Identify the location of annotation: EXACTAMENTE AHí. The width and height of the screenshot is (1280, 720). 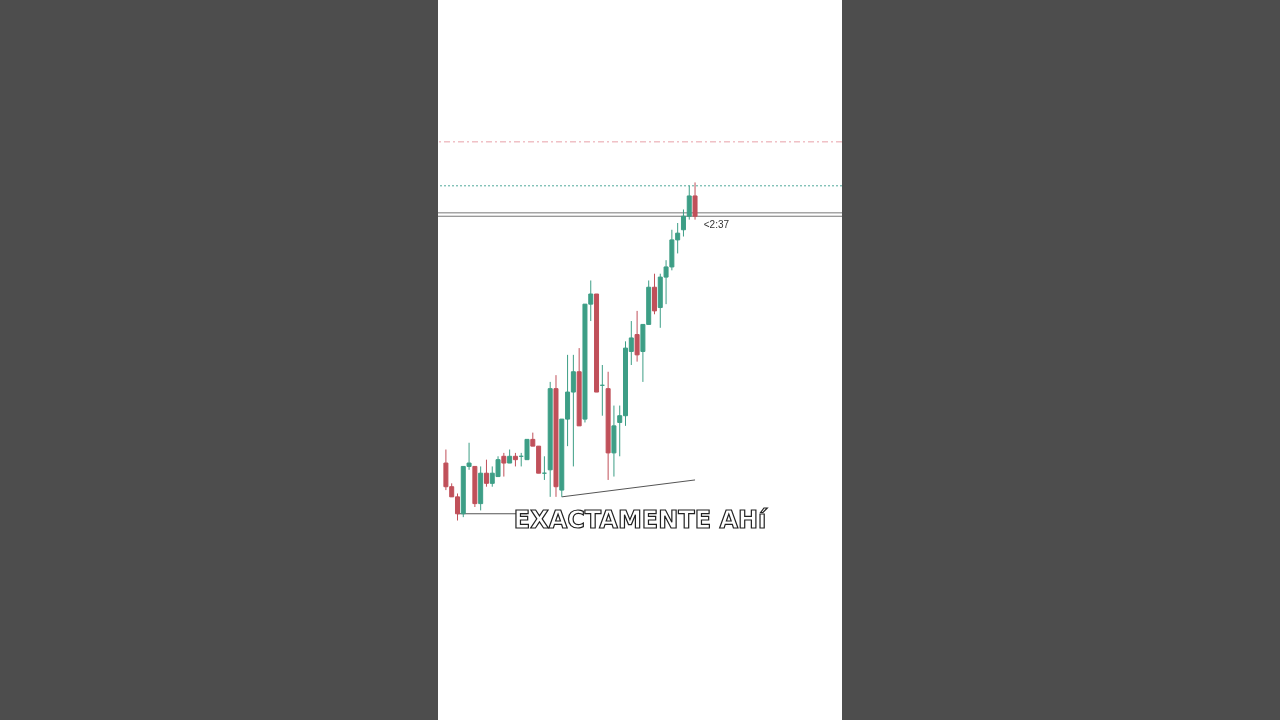
(641, 519).